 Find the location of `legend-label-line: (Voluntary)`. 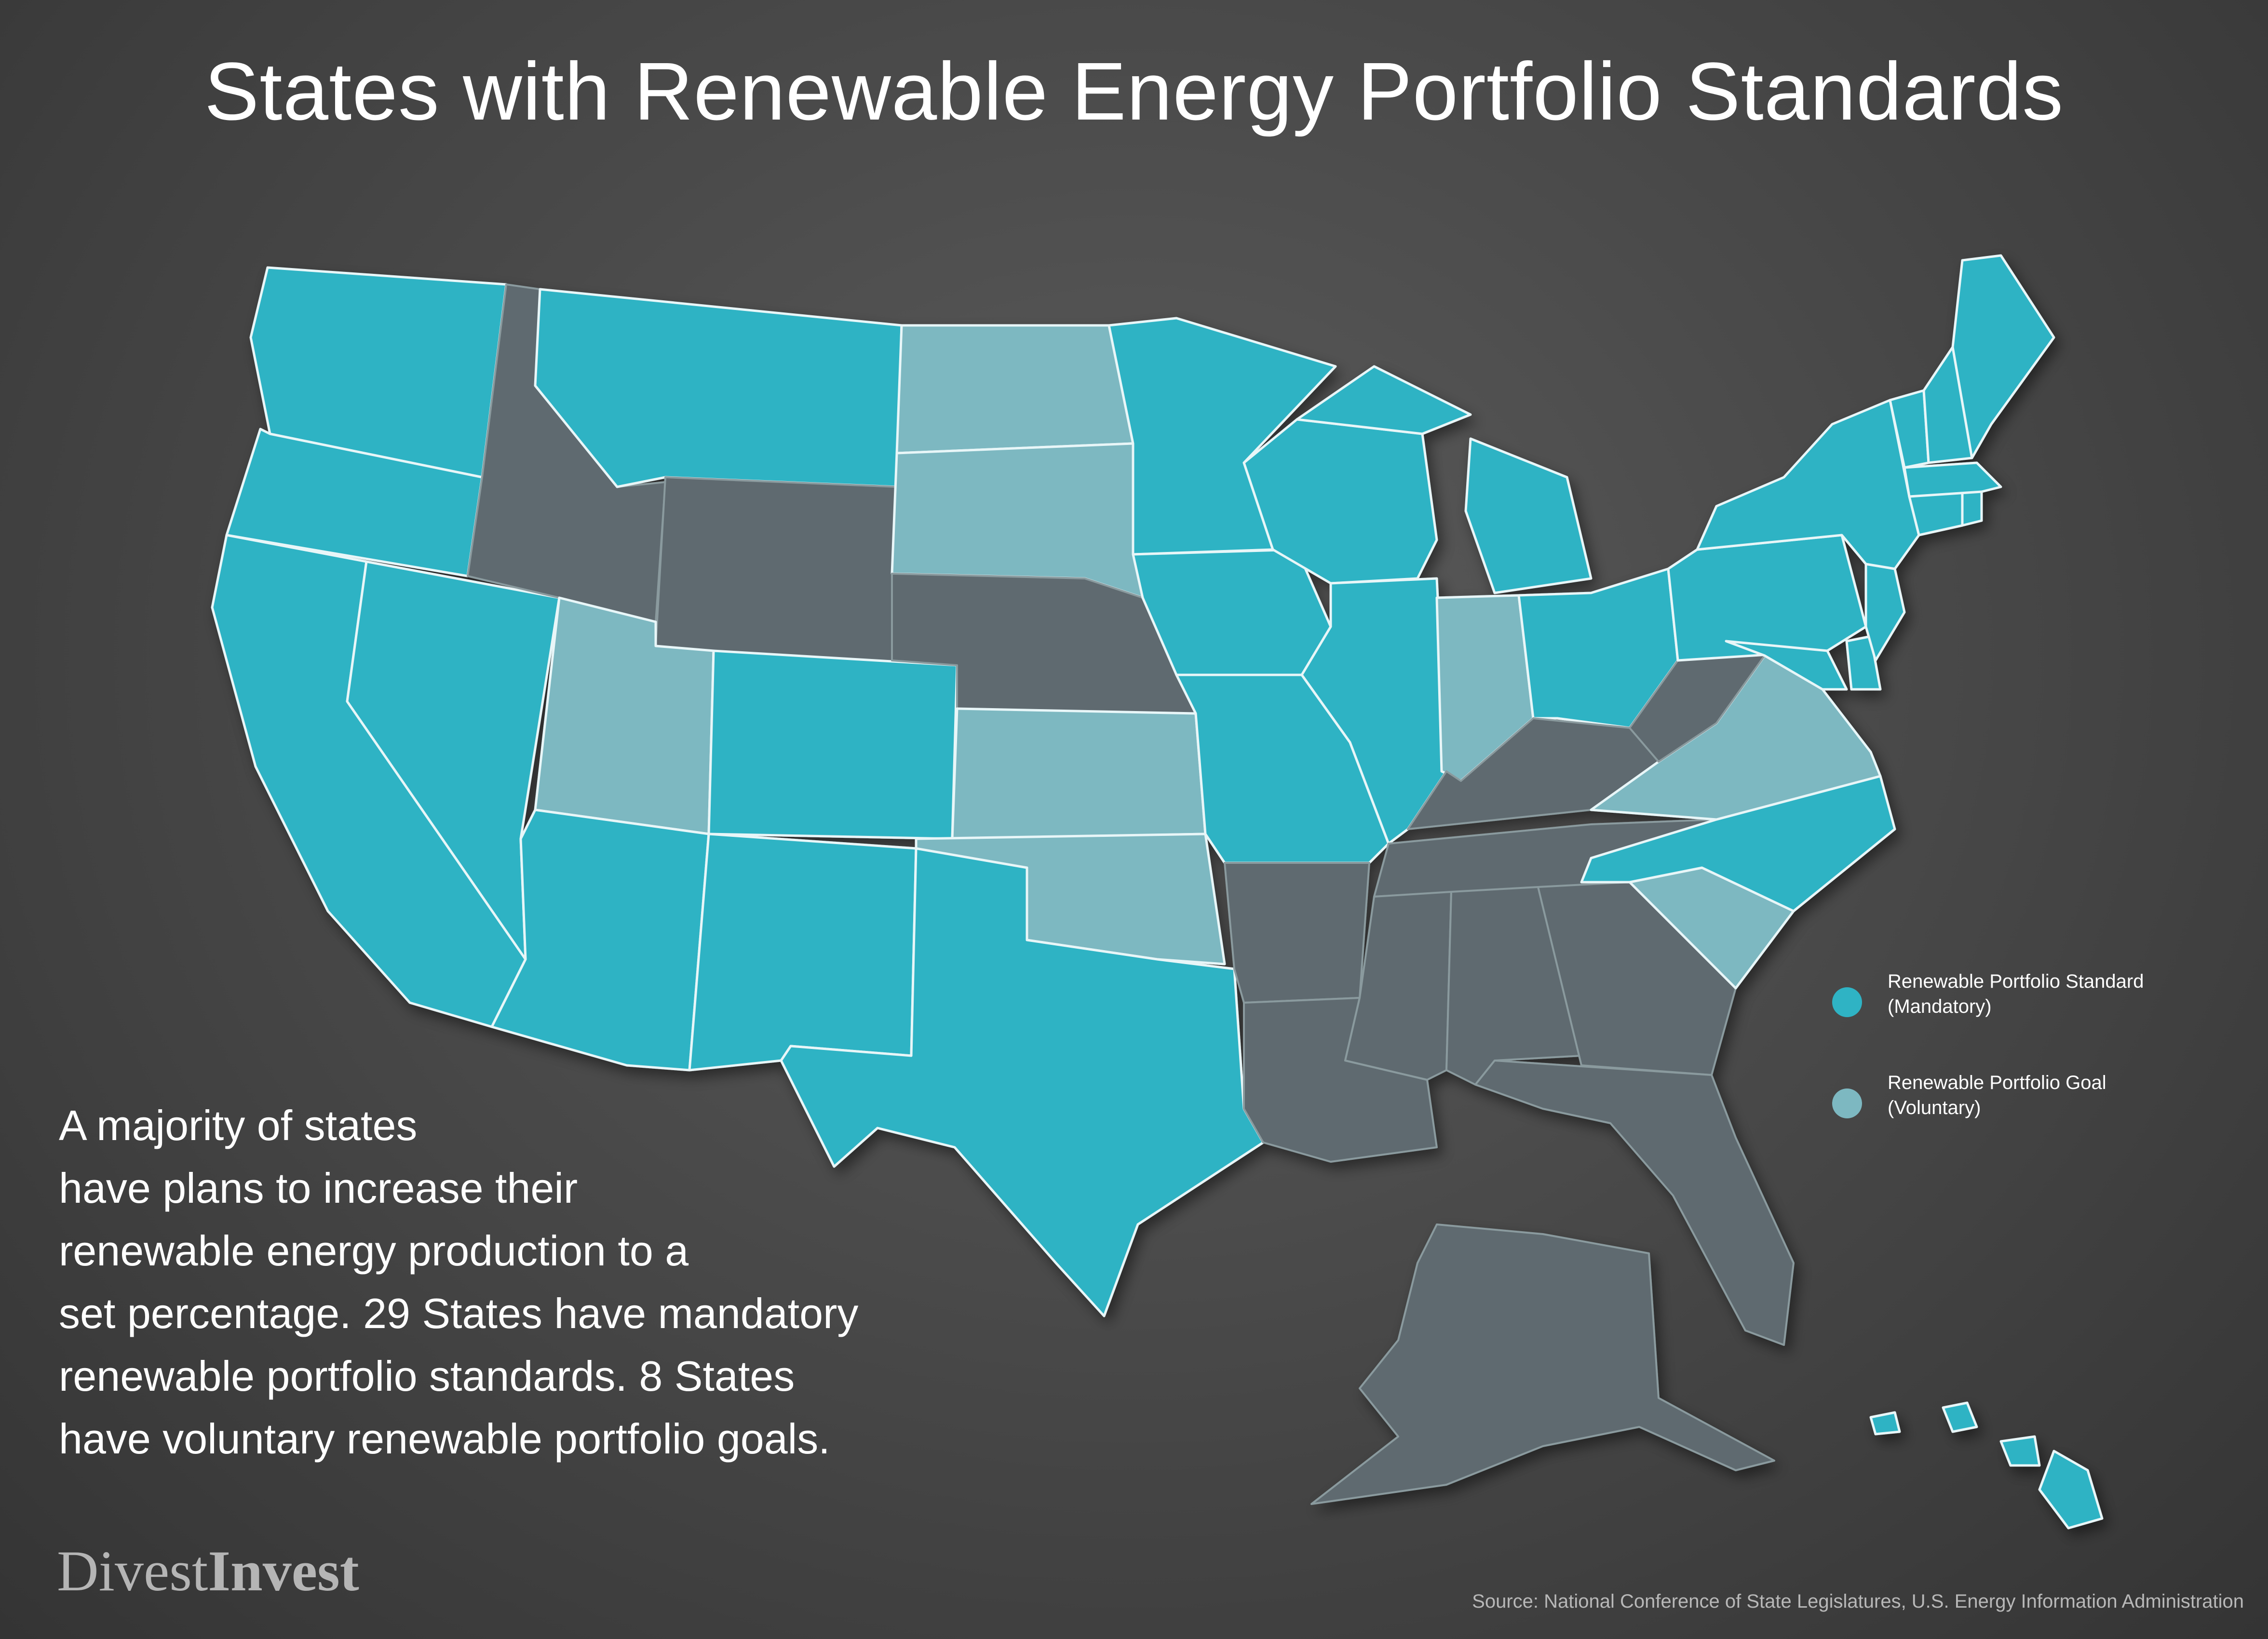

legend-label-line: (Voluntary) is located at coordinates (1934, 1107).